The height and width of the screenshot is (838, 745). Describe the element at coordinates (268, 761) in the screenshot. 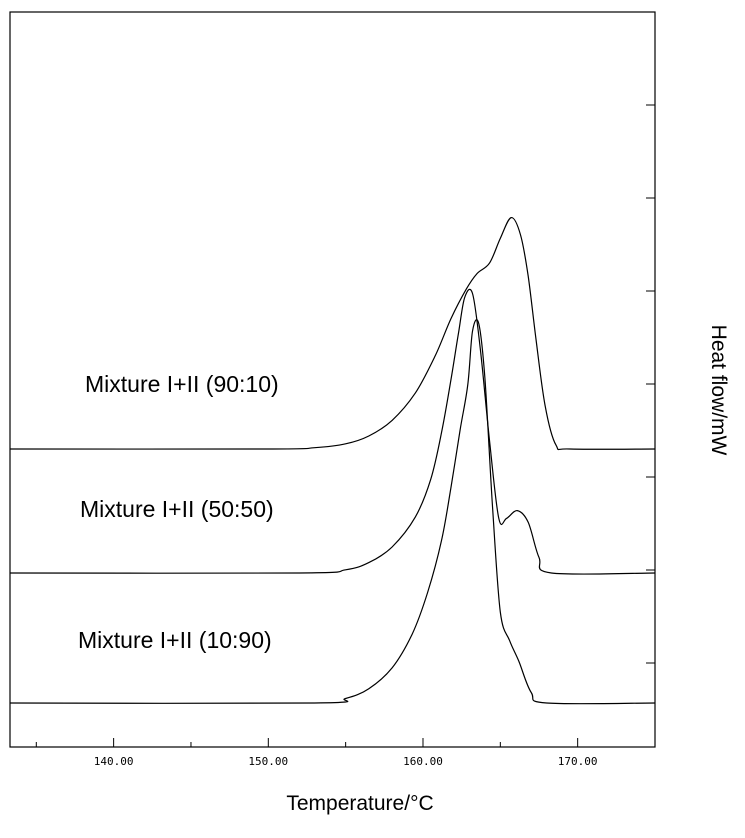

I see `x-tick-label: 150.00` at that location.